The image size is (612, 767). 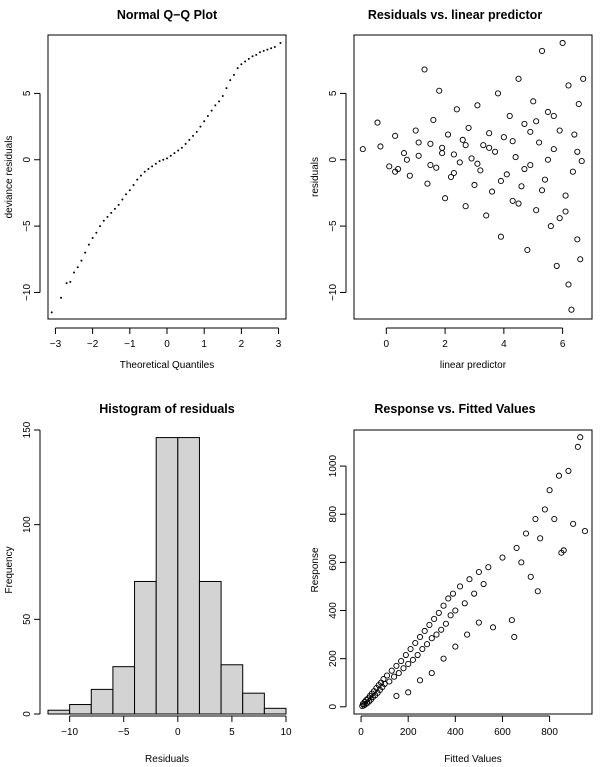 I want to click on histogram-y-tick-label: 150, so click(x=27, y=429).